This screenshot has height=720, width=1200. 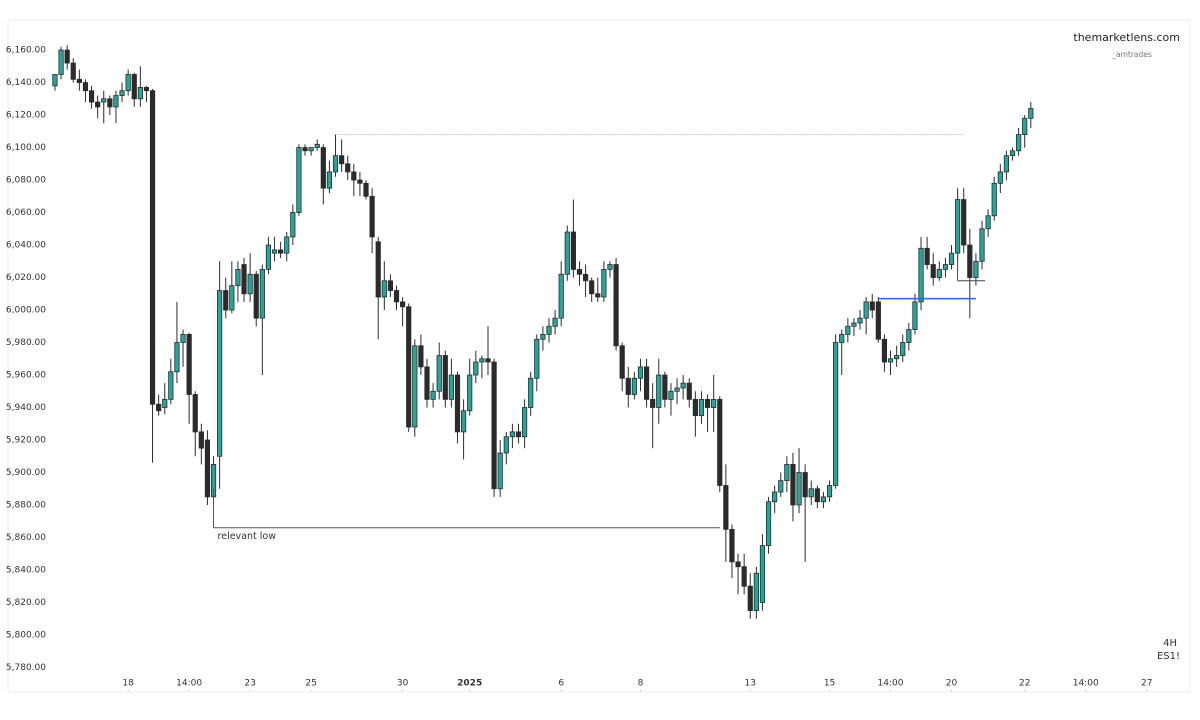 What do you see at coordinates (26, 473) in the screenshot?
I see `y-tick-label: 5,900.00` at bounding box center [26, 473].